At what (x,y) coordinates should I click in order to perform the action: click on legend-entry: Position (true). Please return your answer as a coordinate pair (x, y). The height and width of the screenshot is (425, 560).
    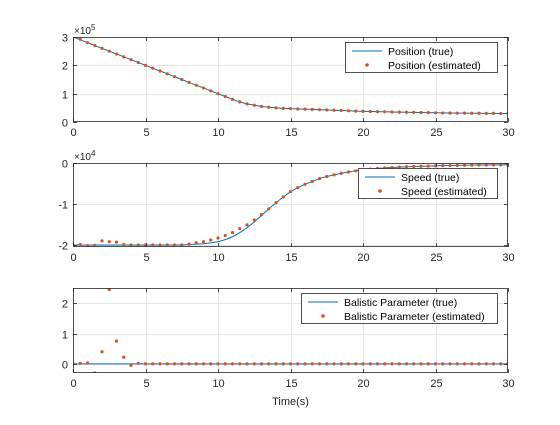
    Looking at the image, I should click on (402, 52).